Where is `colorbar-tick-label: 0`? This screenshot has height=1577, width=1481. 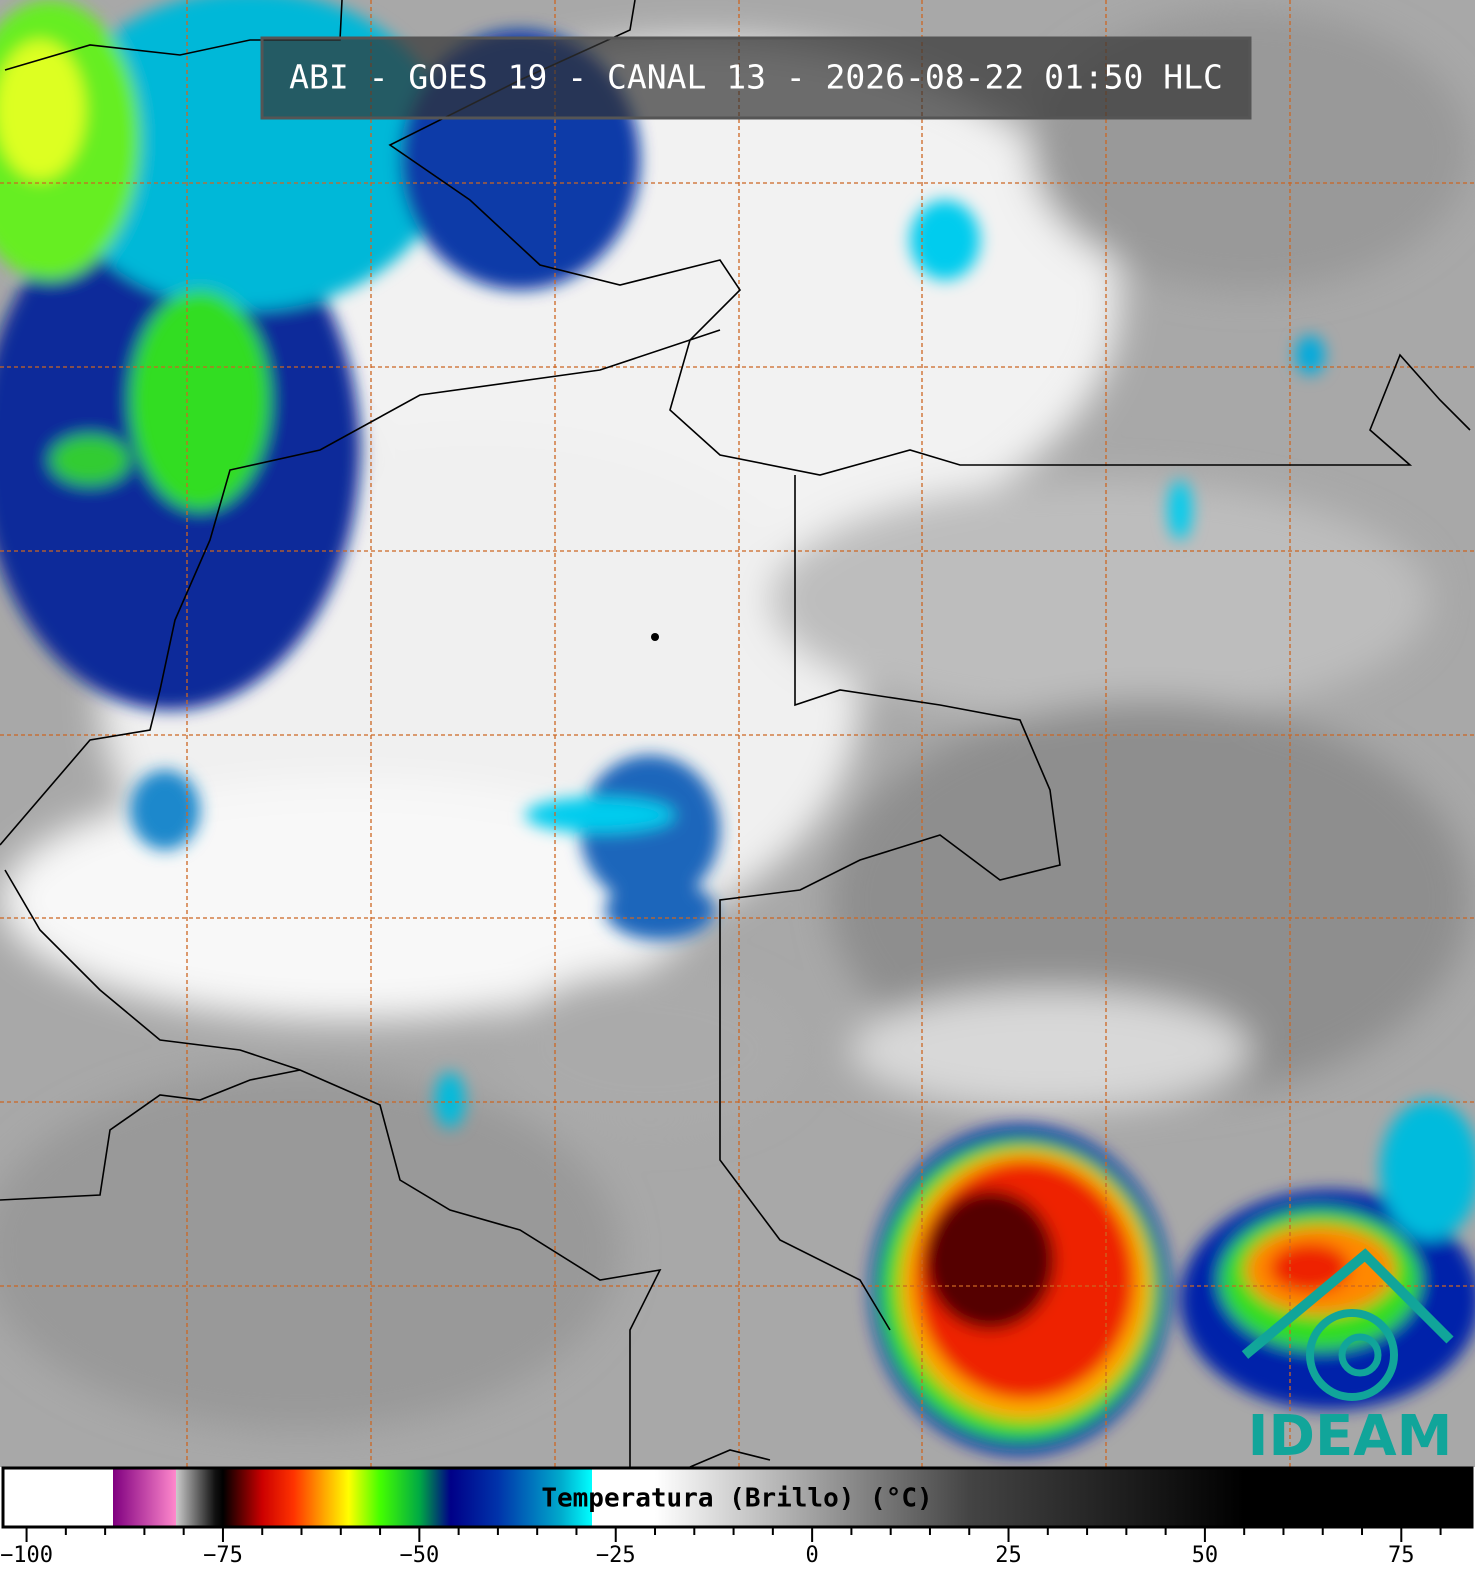
colorbar-tick-label: 0 is located at coordinates (812, 1555).